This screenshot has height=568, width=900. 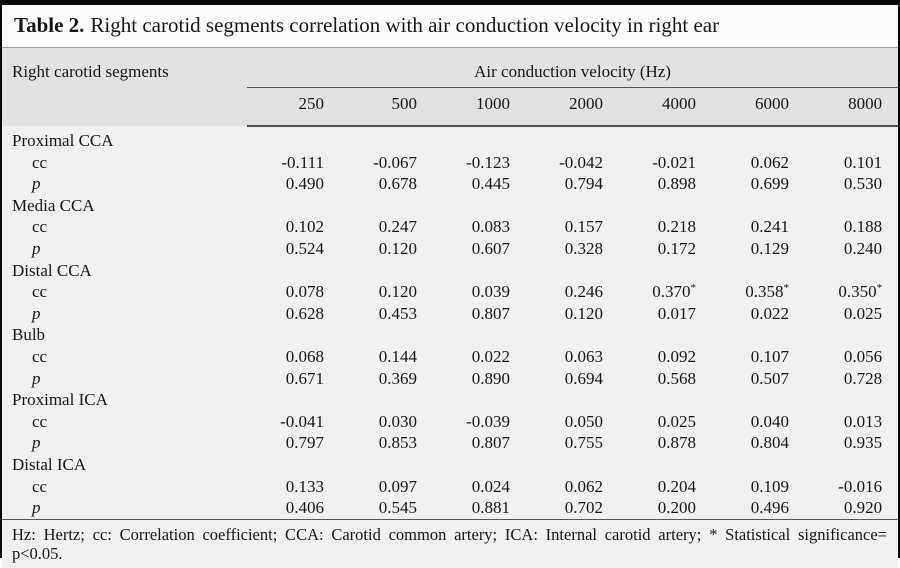 What do you see at coordinates (397, 486) in the screenshot?
I see `value-cell: 0.097` at bounding box center [397, 486].